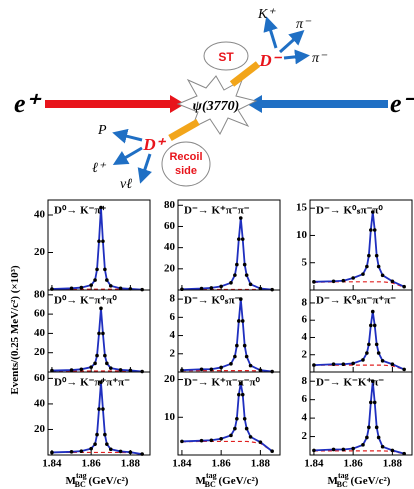 The image size is (414, 489). I want to click on signal-label: side, so click(186, 171).